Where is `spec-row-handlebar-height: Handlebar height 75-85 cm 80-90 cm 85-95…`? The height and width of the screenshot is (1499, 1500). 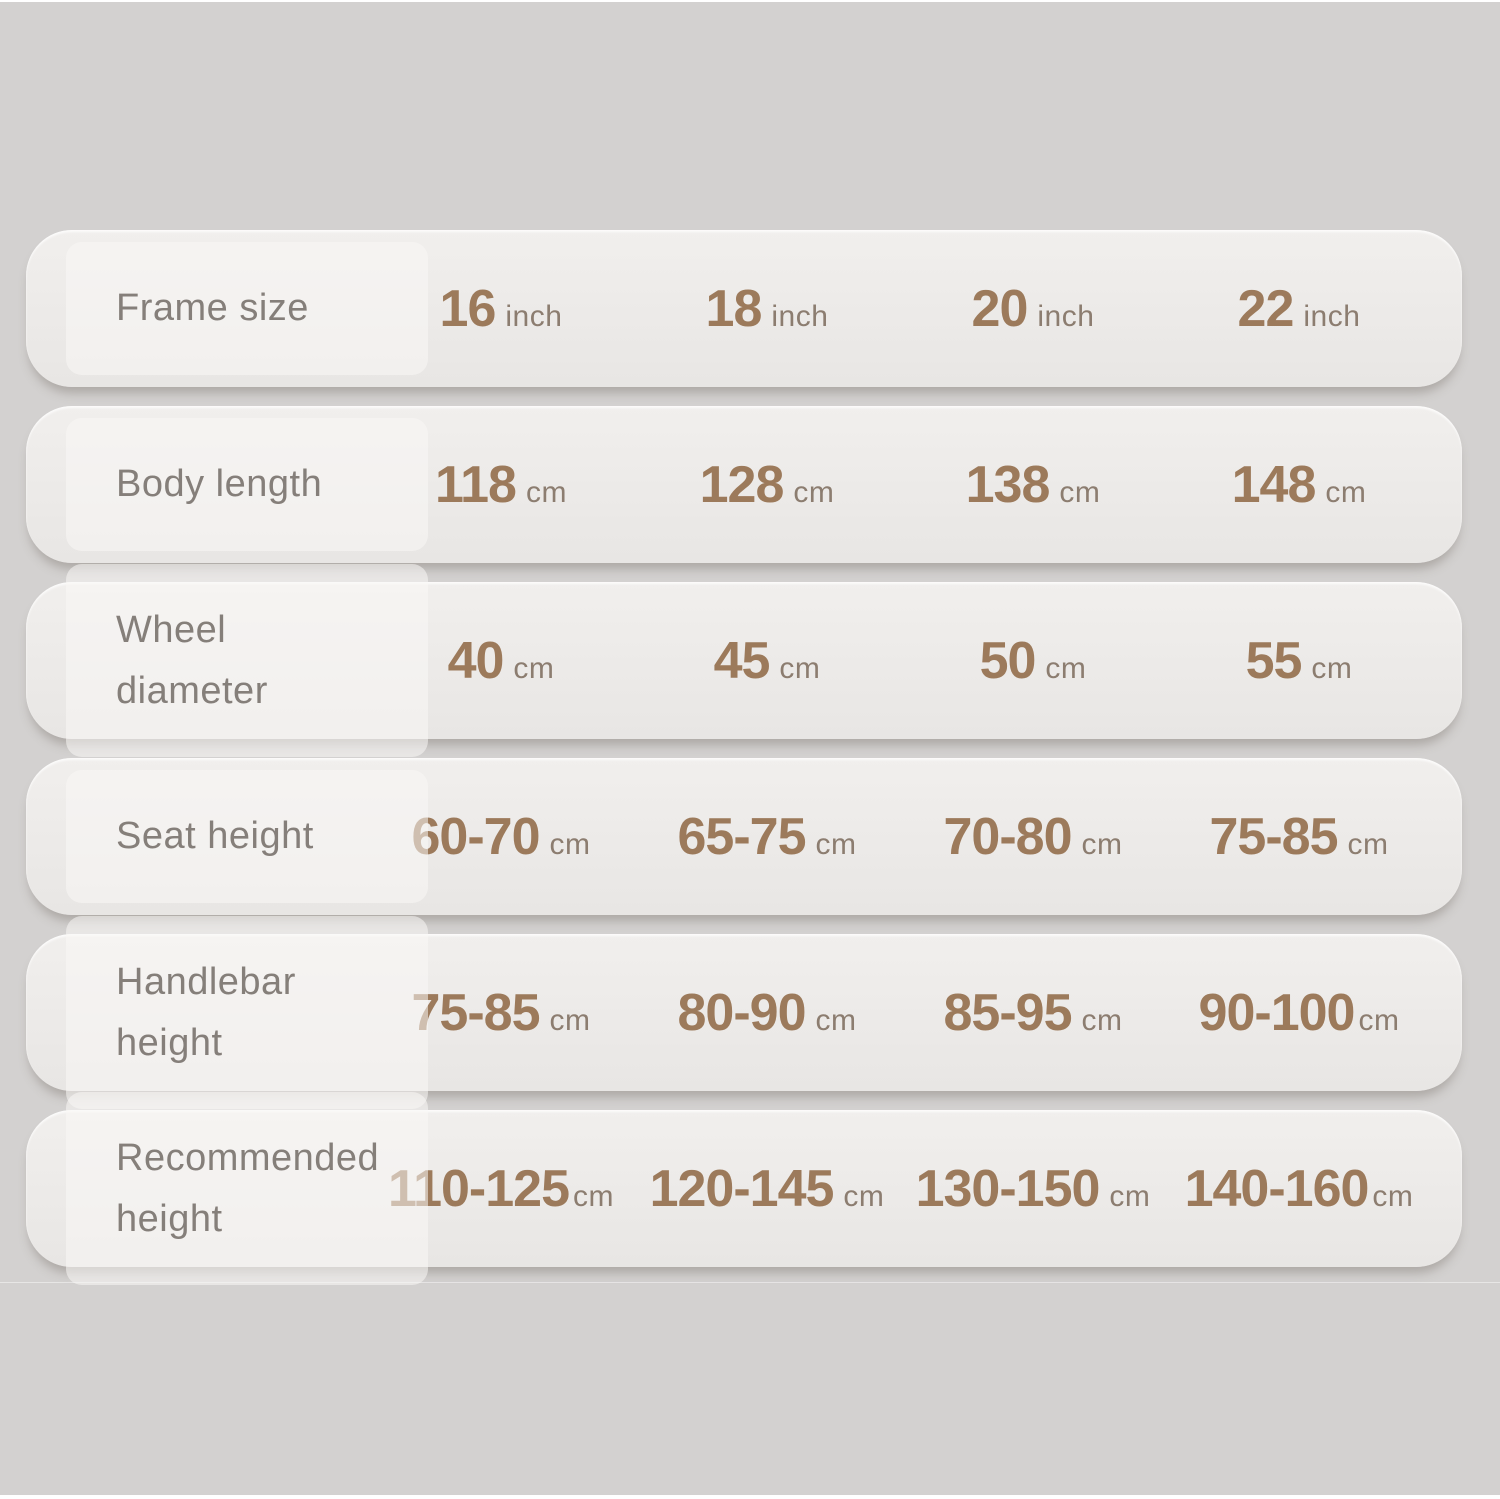
spec-row-handlebar-height: Handlebar height 75-85 cm 80-90 cm 85-95… is located at coordinates (744, 1012).